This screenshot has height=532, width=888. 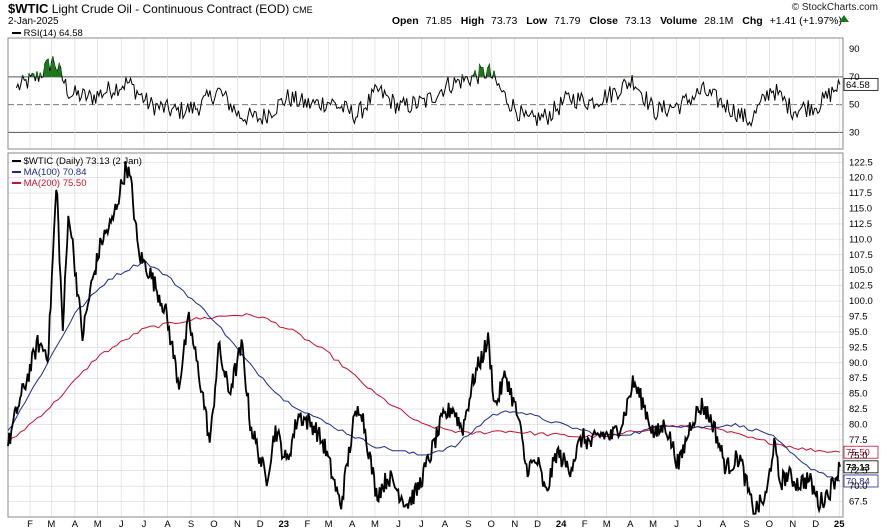 What do you see at coordinates (28, 8) in the screenshot?
I see `symbol: $WTIC` at bounding box center [28, 8].